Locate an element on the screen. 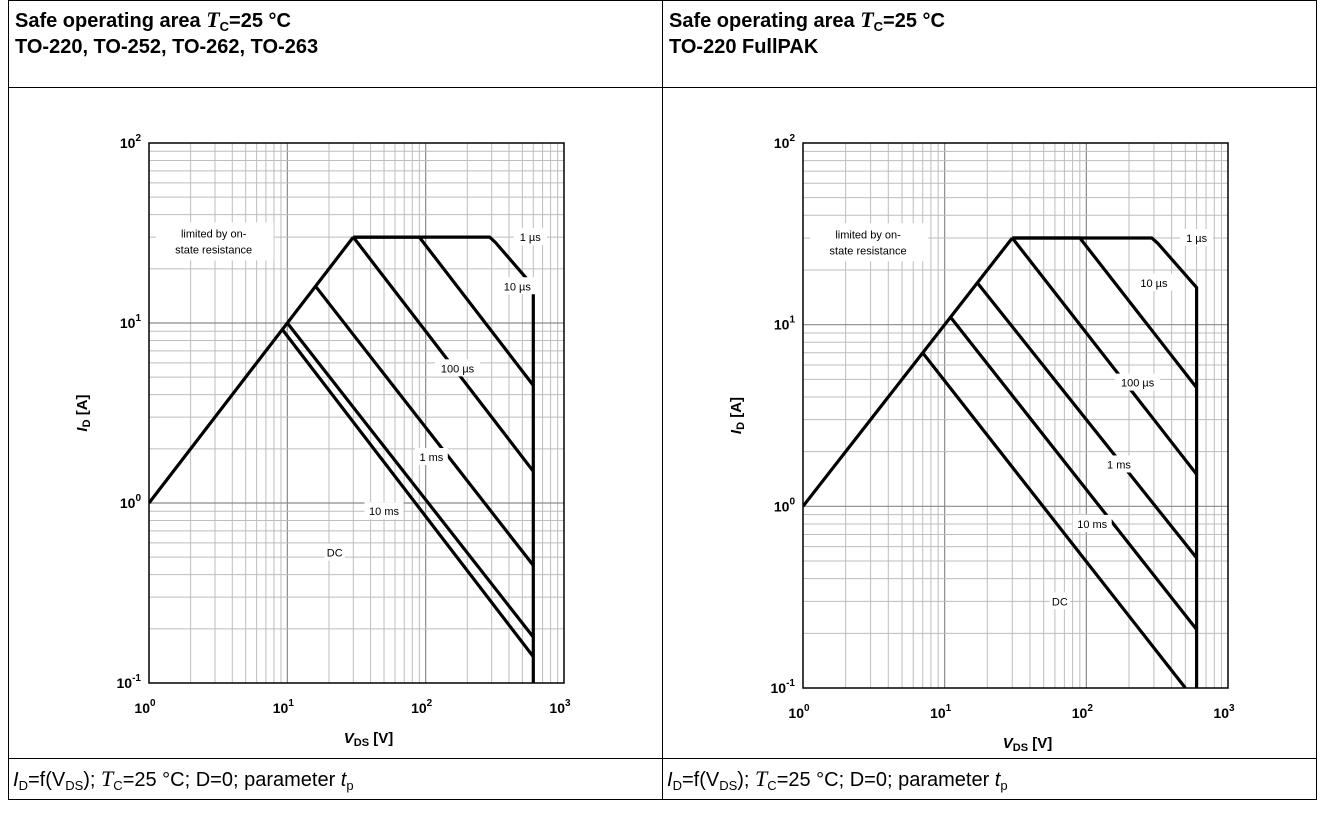 The width and height of the screenshot is (1325, 817). chart0-annotation-bg is located at coordinates (214, 241).